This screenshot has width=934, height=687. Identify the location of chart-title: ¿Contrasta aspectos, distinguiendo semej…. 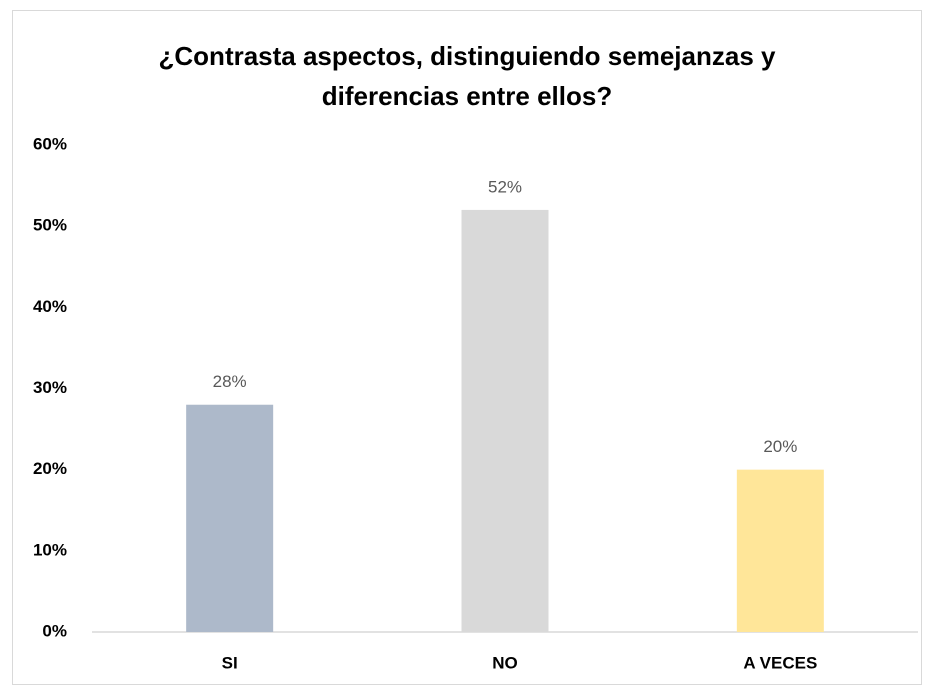
(467, 76).